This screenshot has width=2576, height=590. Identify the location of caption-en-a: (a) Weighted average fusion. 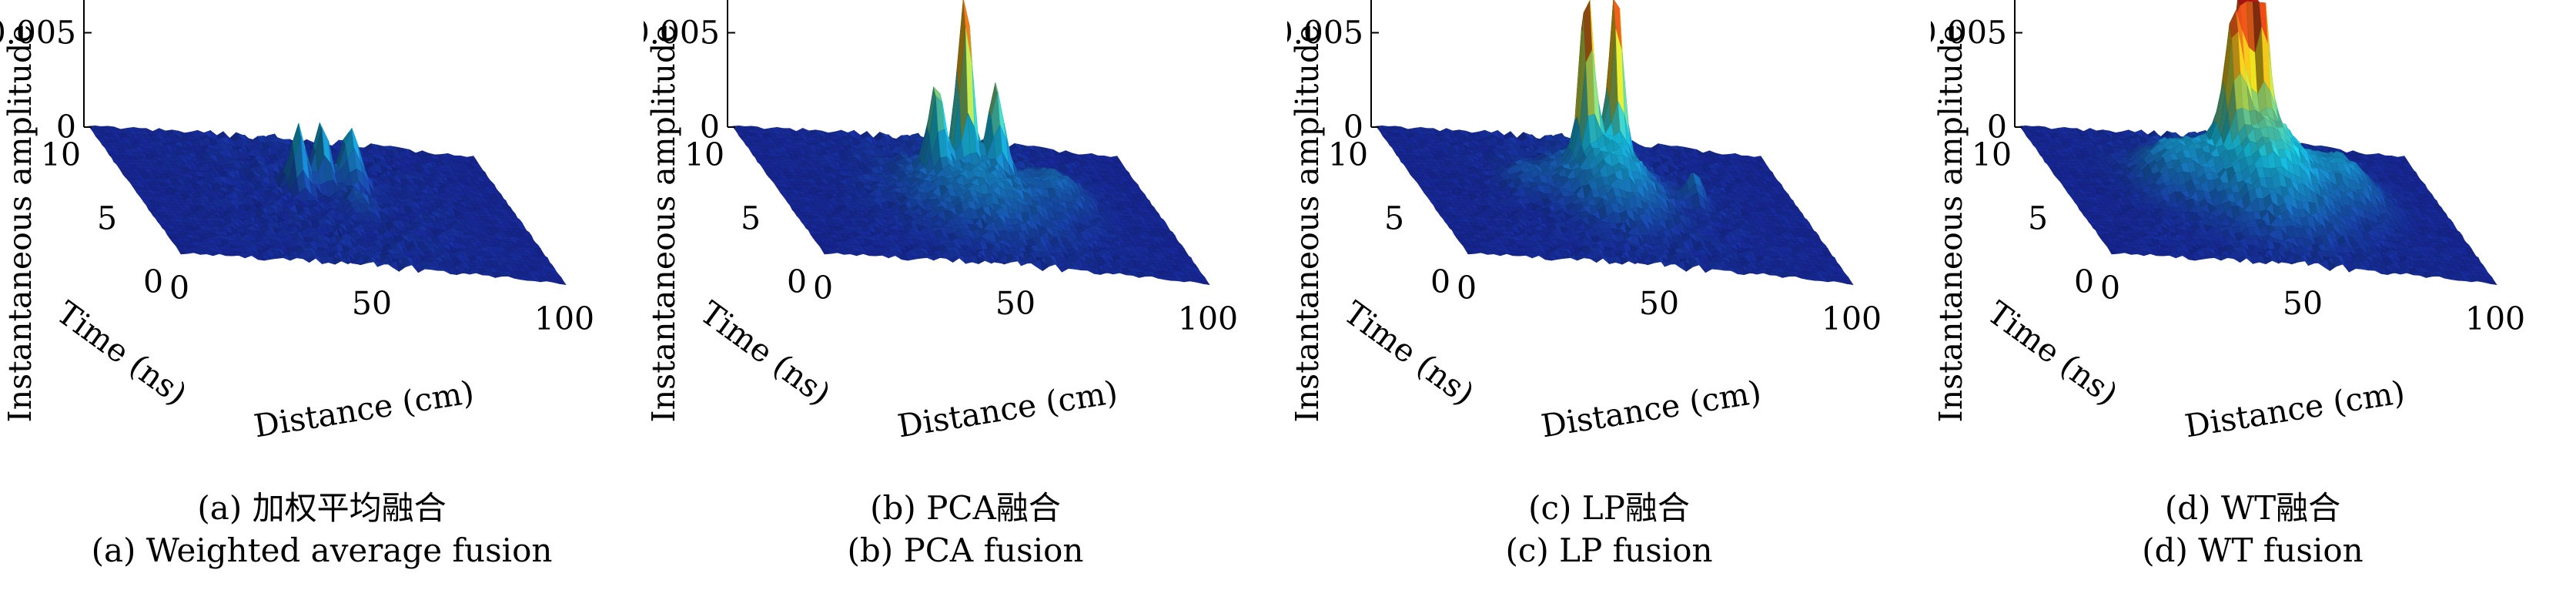
(322, 550).